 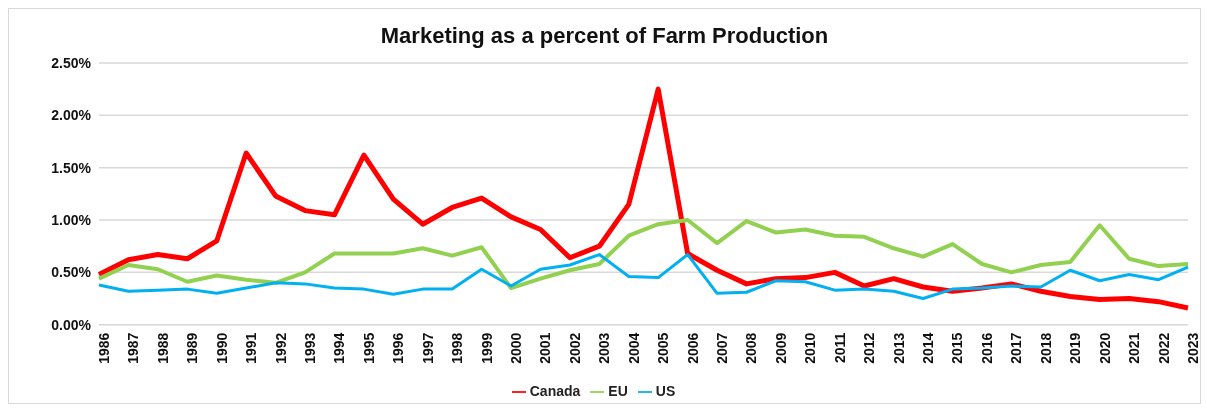 What do you see at coordinates (133, 348) in the screenshot?
I see `x-tick-label: 1987` at bounding box center [133, 348].